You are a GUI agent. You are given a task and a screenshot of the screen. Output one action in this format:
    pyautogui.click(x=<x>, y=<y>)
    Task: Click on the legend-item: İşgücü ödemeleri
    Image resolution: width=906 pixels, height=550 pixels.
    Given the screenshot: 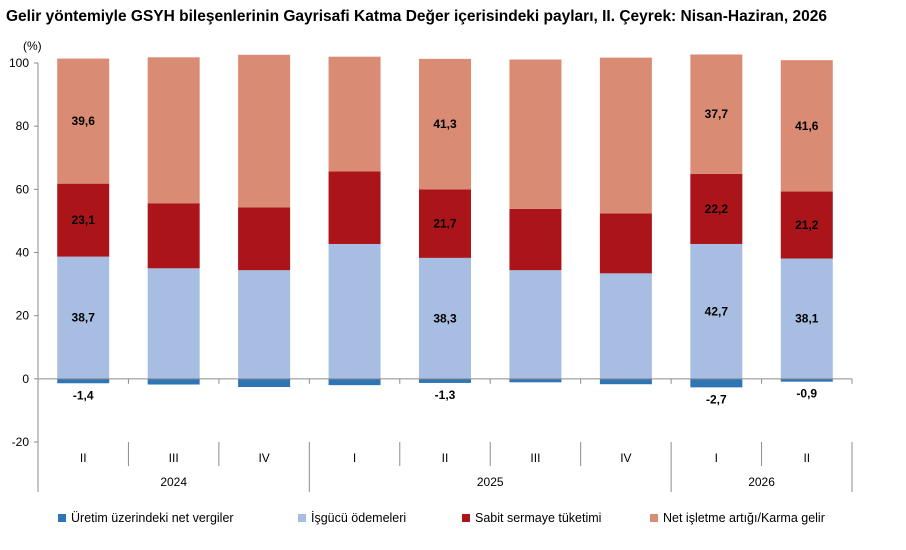 What is the action you would take?
    pyautogui.click(x=352, y=518)
    